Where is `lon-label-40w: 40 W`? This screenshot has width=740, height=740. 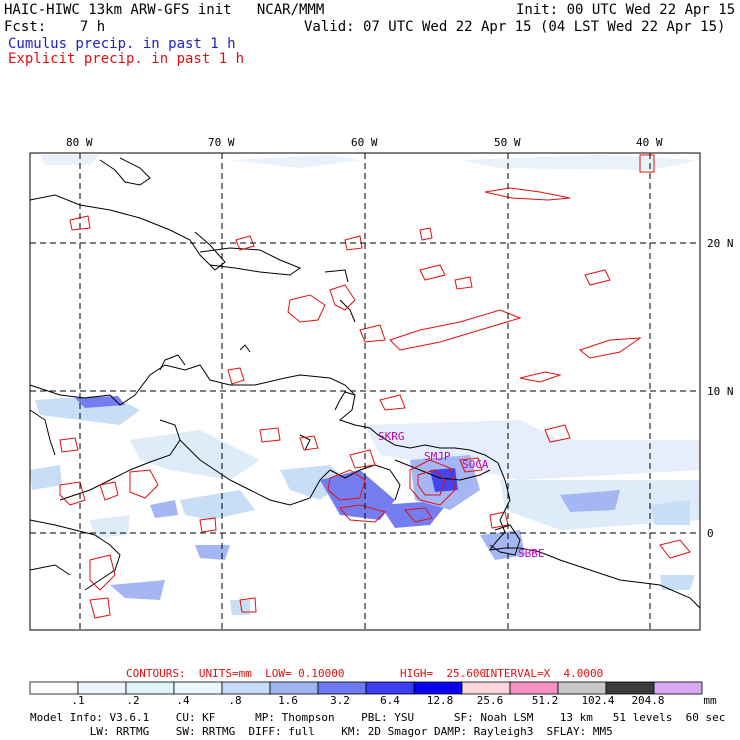
lon-label-40w: 40 W is located at coordinates (649, 142).